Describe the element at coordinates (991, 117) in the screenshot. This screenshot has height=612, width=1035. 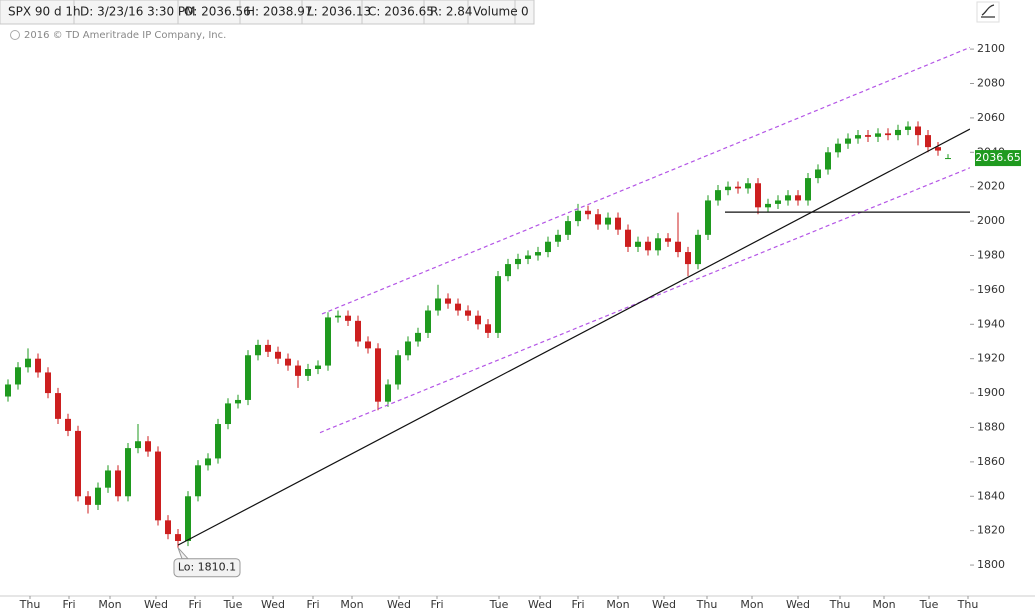
I see `y-tick-label: 2060` at that location.